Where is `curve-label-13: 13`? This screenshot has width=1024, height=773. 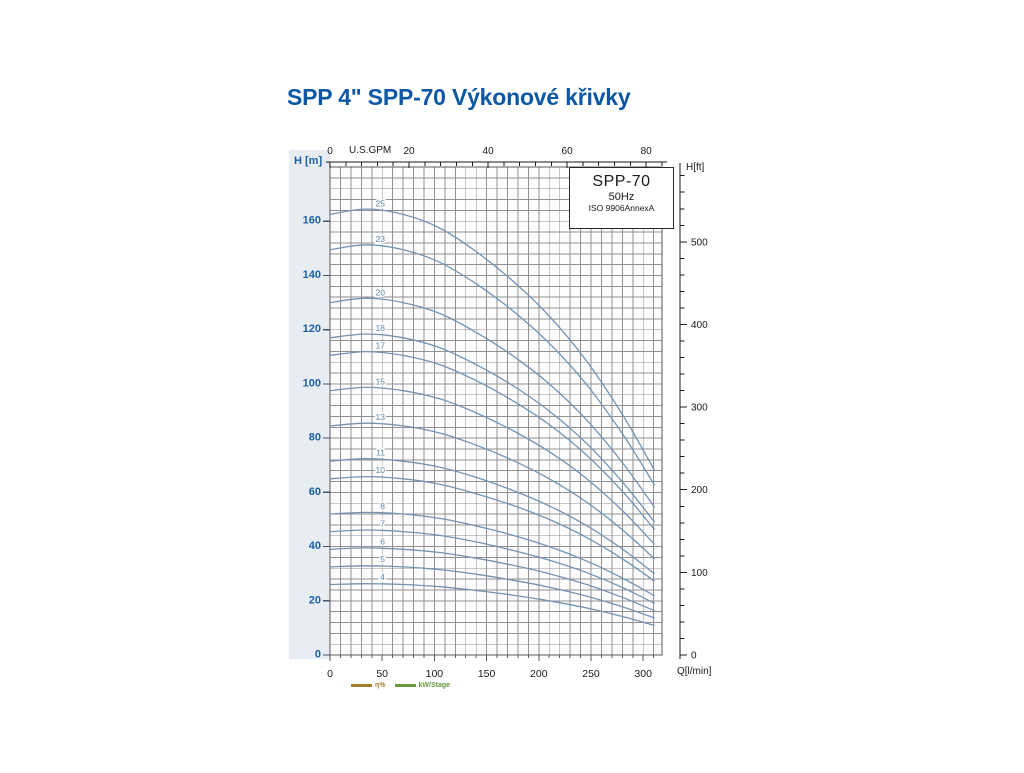
curve-label-13: 13 is located at coordinates (381, 417).